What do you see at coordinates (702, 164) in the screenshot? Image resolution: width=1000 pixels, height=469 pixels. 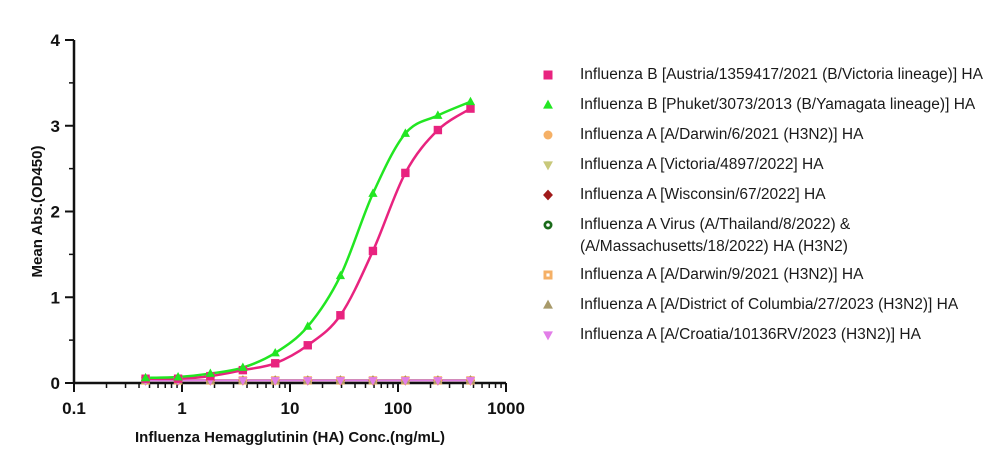 I see `legend-label: Influenza A [Victoria/4897/2022] HA` at bounding box center [702, 164].